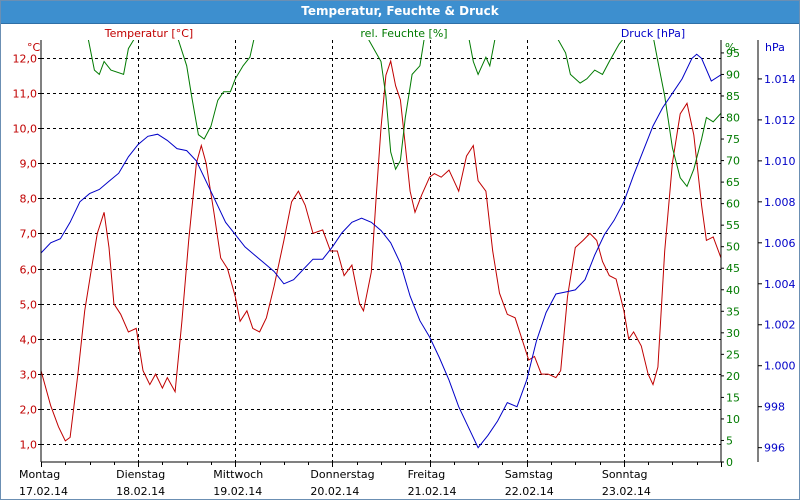 The width and height of the screenshot is (800, 500). What do you see at coordinates (780, 161) in the screenshot?
I see `pressure-tick-label: 1.010` at bounding box center [780, 161].